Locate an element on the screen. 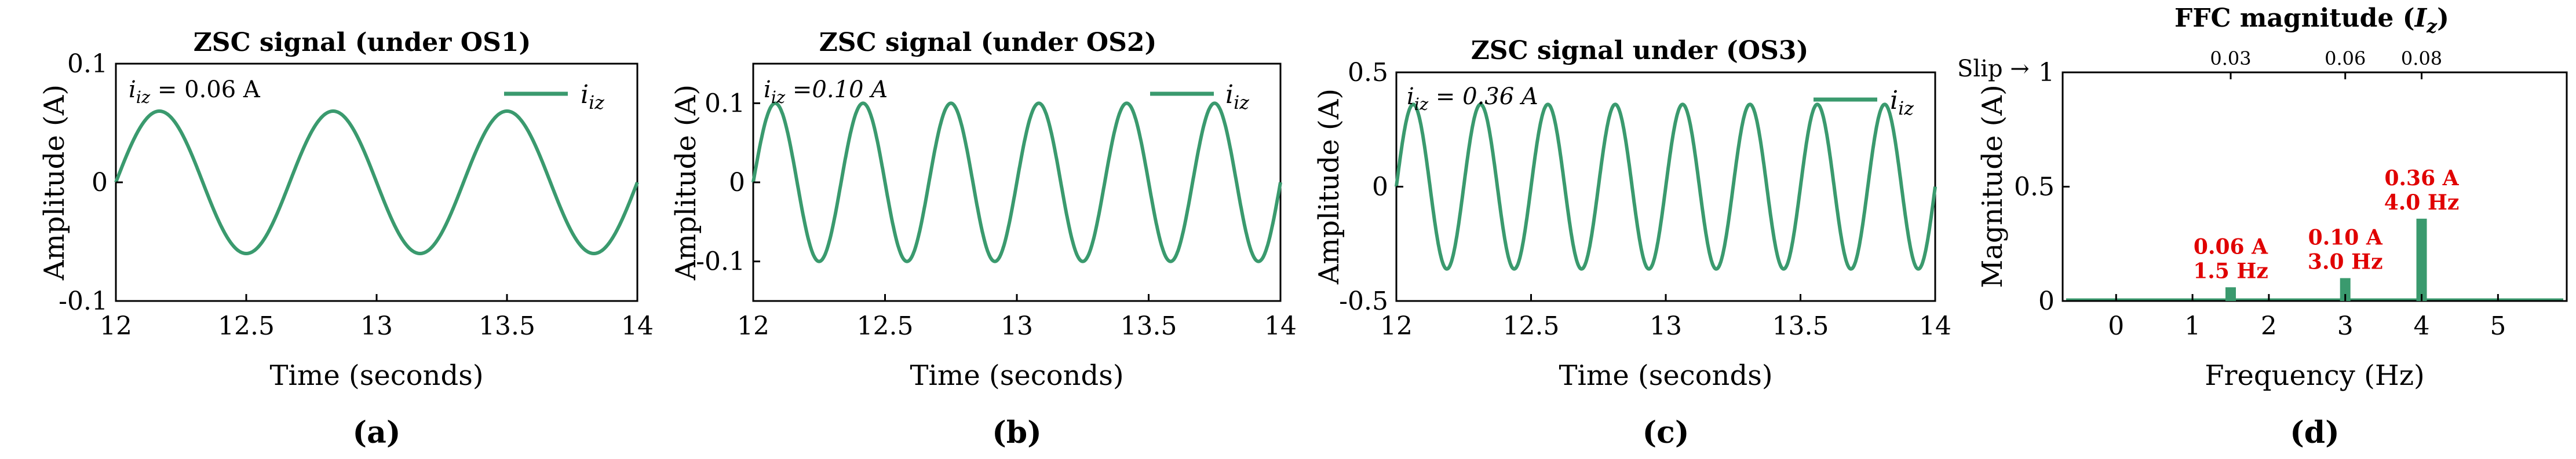 Image resolution: width=2576 pixels, height=459 pixels. chart-title-c: ZSC signal under (OS3) is located at coordinates (1640, 50).